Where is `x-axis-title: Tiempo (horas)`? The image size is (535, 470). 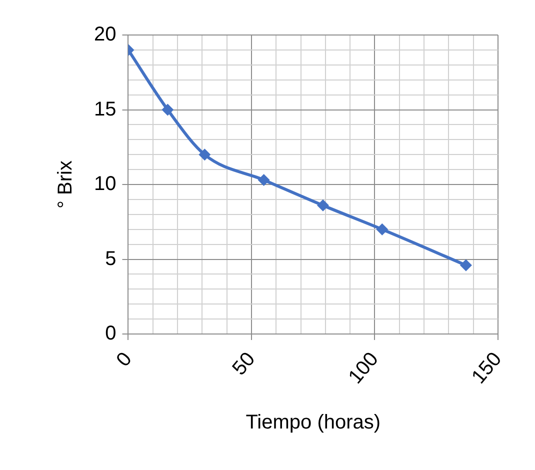
x-axis-title: Tiempo (horas) is located at coordinates (313, 423).